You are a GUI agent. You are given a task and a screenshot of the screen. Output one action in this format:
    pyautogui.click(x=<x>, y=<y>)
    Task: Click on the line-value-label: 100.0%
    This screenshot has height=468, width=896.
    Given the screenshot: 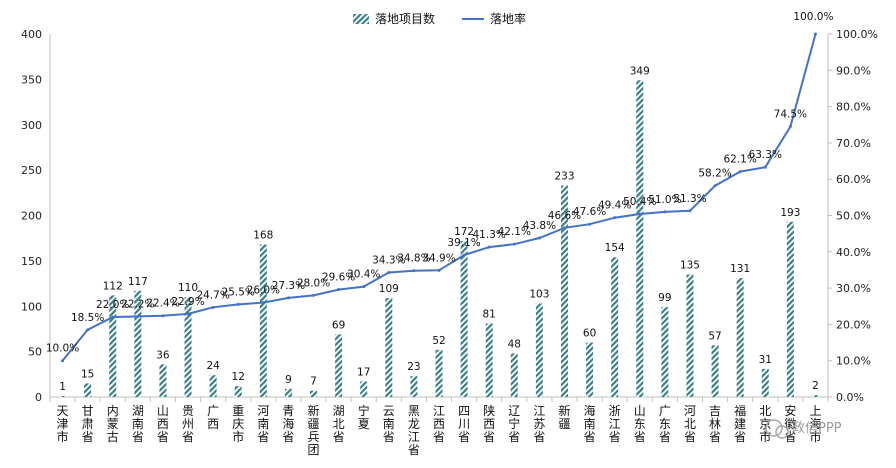 What is the action you would take?
    pyautogui.click(x=813, y=17)
    